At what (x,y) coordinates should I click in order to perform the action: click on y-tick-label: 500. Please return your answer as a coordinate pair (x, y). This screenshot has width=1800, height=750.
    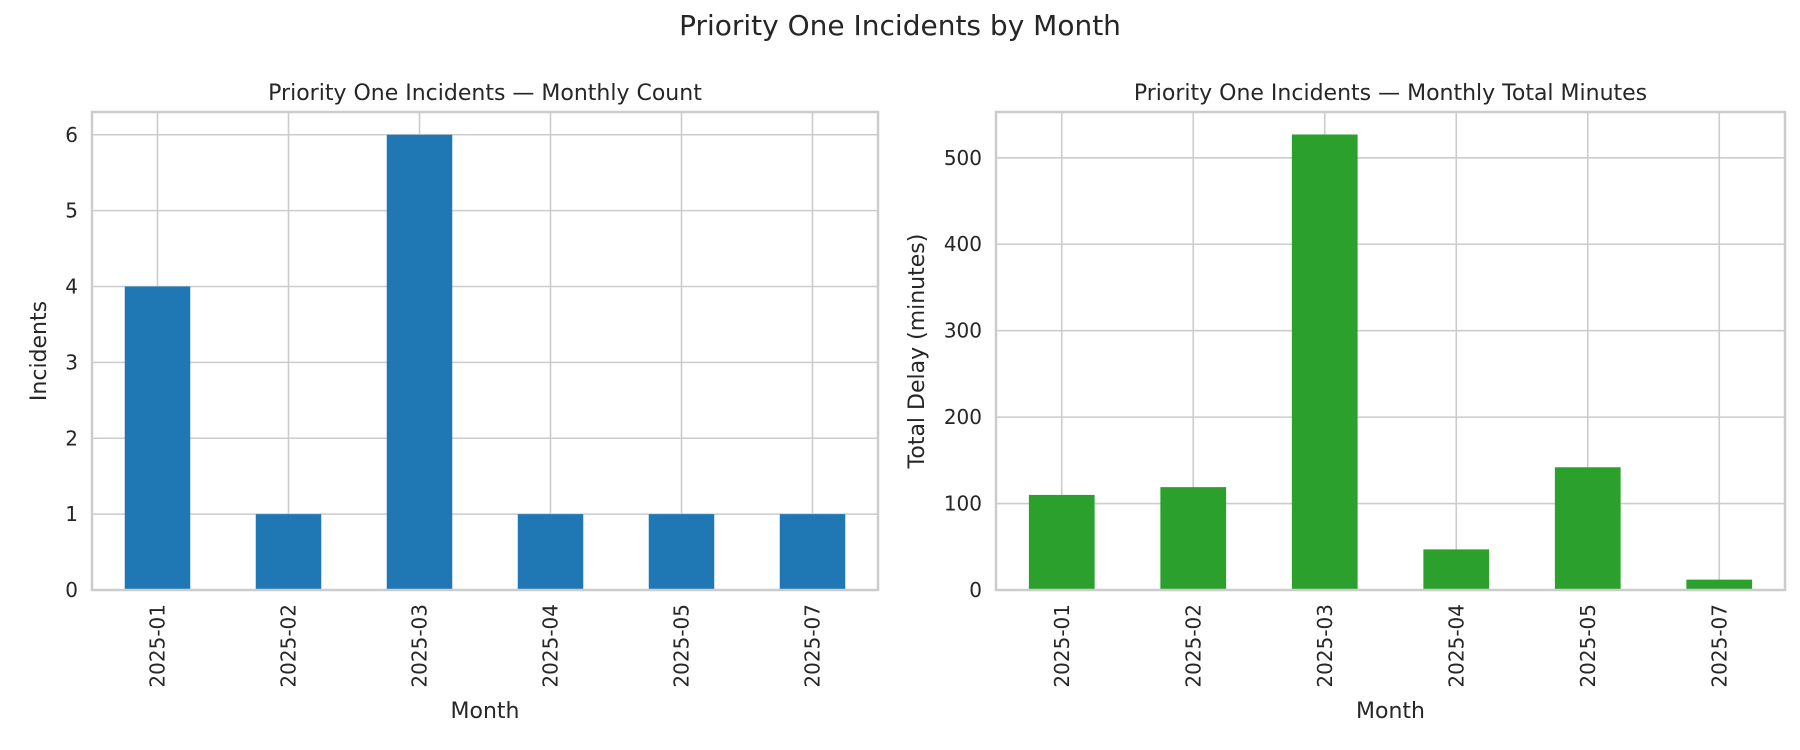
    Looking at the image, I should click on (963, 158).